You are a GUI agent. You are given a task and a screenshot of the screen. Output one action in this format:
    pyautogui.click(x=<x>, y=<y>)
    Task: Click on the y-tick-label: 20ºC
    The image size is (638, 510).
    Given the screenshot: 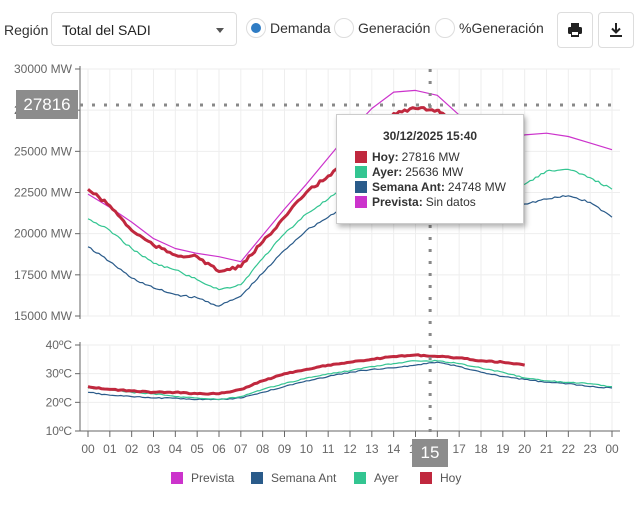 What is the action you would take?
    pyautogui.click(x=59, y=402)
    